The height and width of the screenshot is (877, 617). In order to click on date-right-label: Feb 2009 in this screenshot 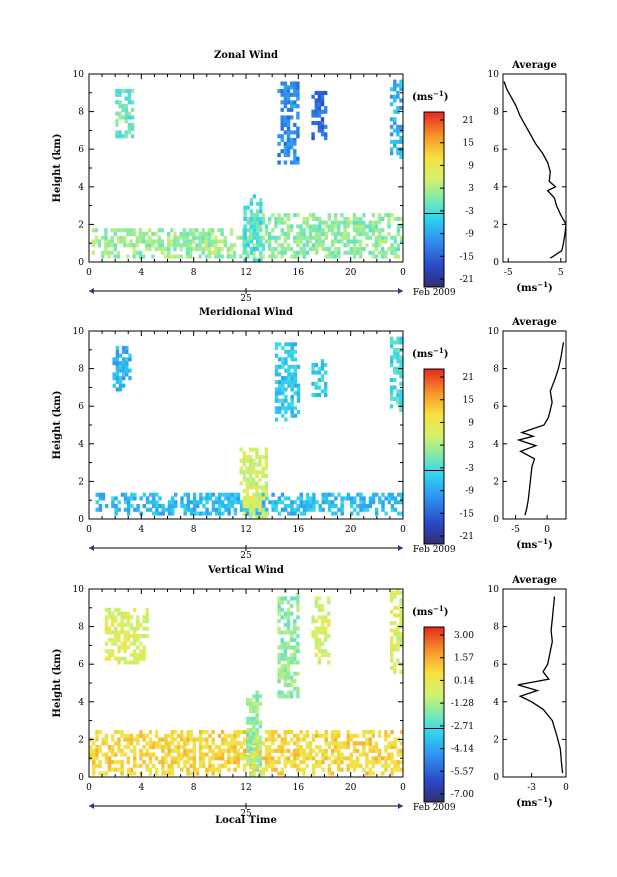, I will do `click(434, 808)`.